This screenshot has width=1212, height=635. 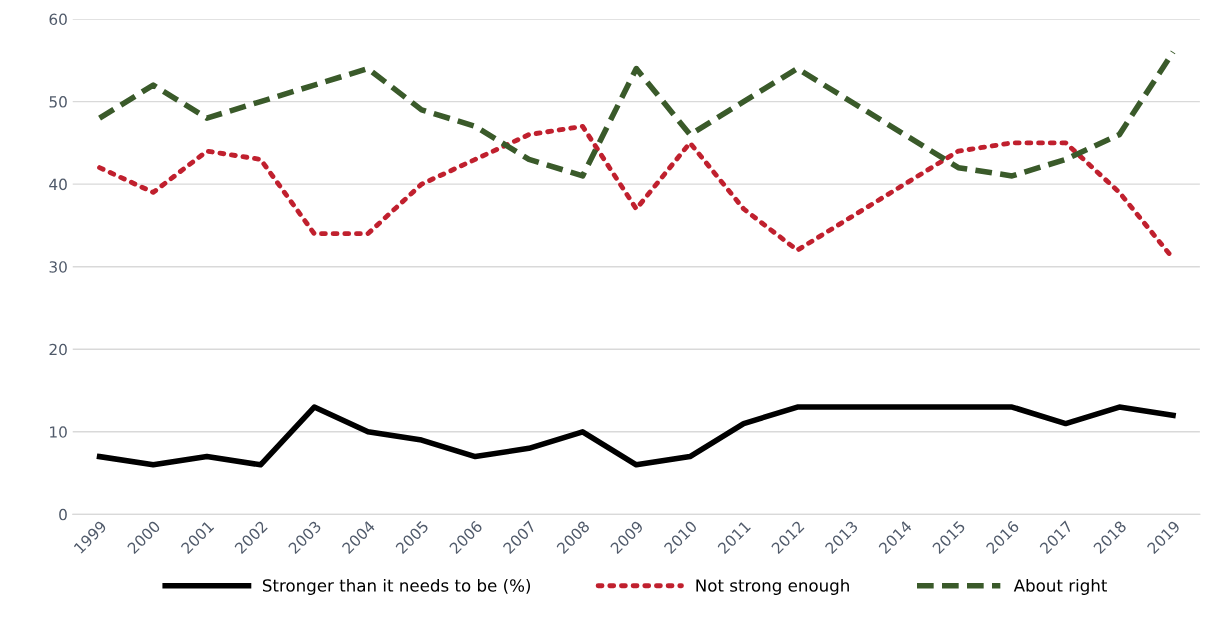 I want to click on y-tick-label: 50, so click(x=58, y=102).